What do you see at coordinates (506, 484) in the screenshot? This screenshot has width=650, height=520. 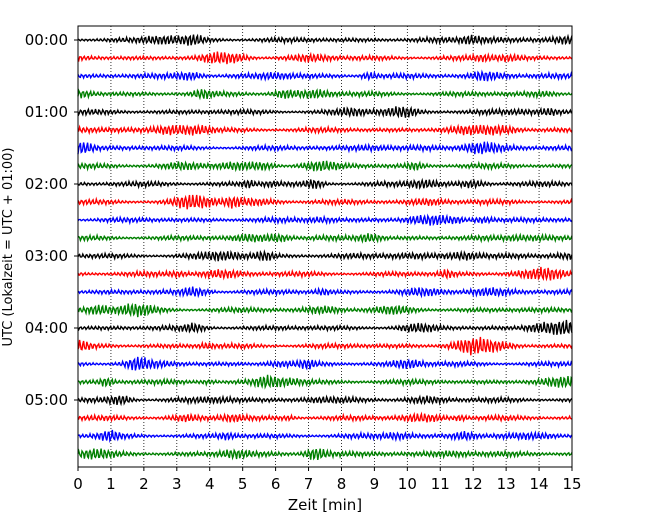 I see `x-tick-label: 13` at bounding box center [506, 484].